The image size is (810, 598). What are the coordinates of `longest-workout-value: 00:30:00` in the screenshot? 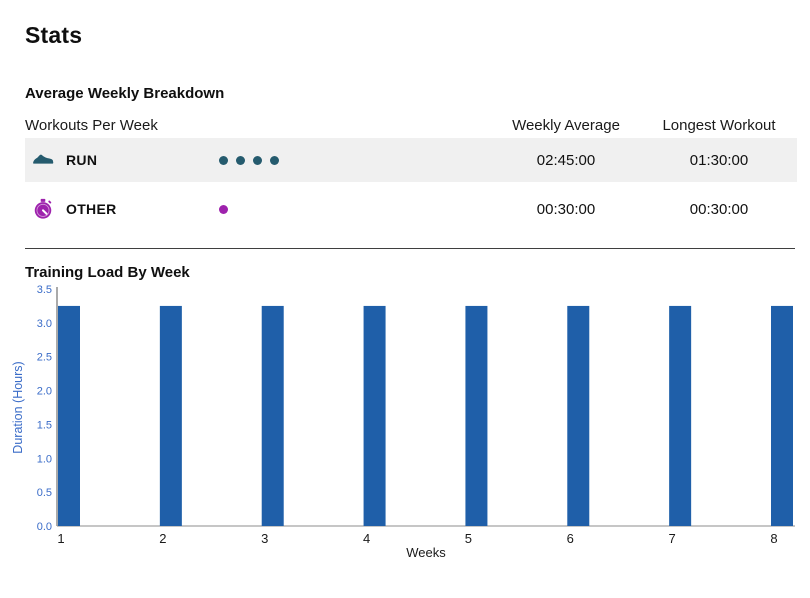 It's located at (719, 209).